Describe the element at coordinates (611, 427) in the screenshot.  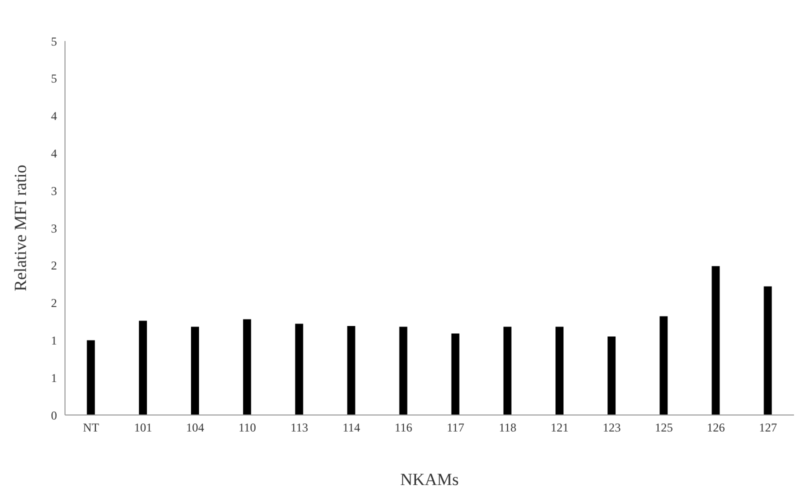
I see `x-tick-label: 123` at that location.